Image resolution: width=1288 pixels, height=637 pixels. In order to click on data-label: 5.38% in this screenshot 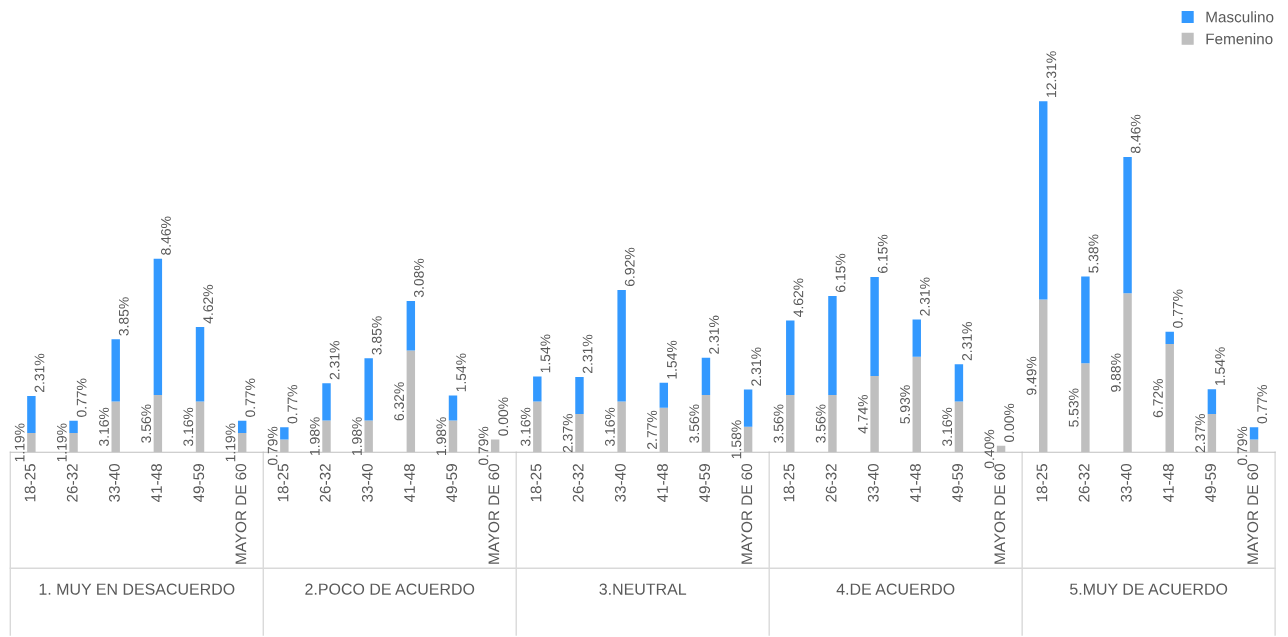, I will do `click(1093, 253)`.